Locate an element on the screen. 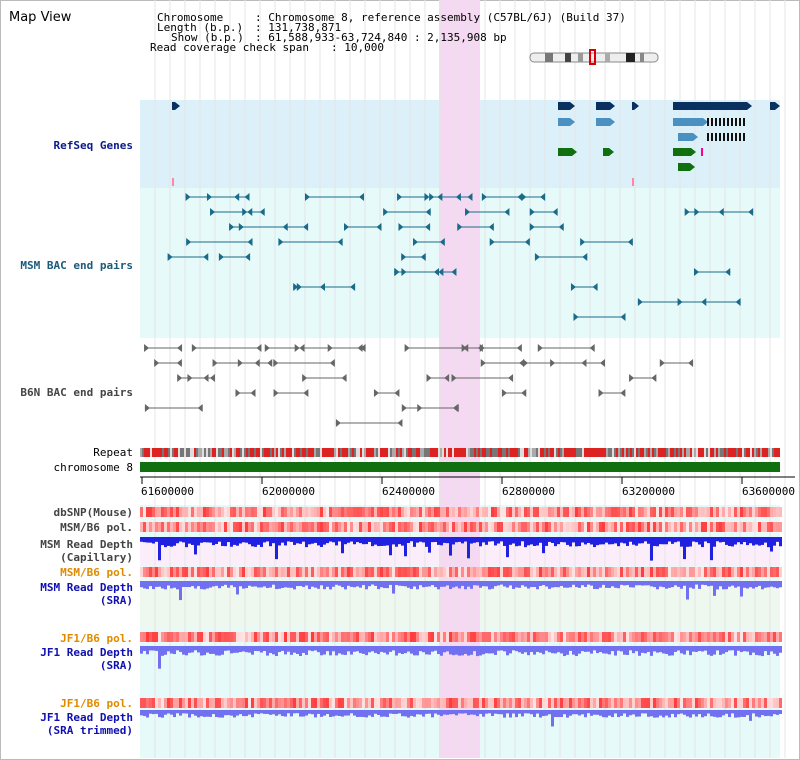 The height and width of the screenshot is (760, 800). track-label-refseq: RefSeq Genes is located at coordinates (93, 145).